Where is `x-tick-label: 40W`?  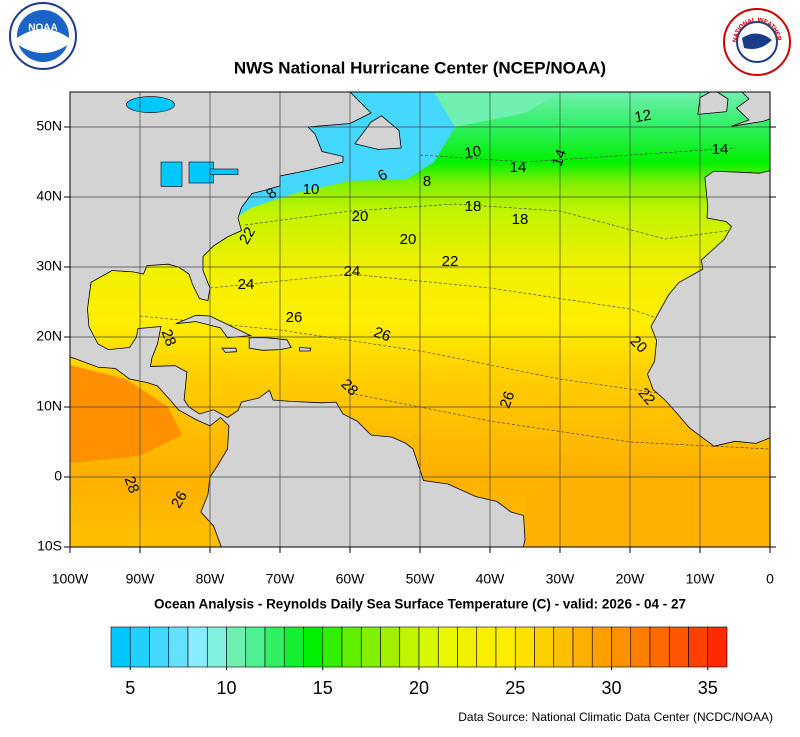 x-tick-label: 40W is located at coordinates (491, 579).